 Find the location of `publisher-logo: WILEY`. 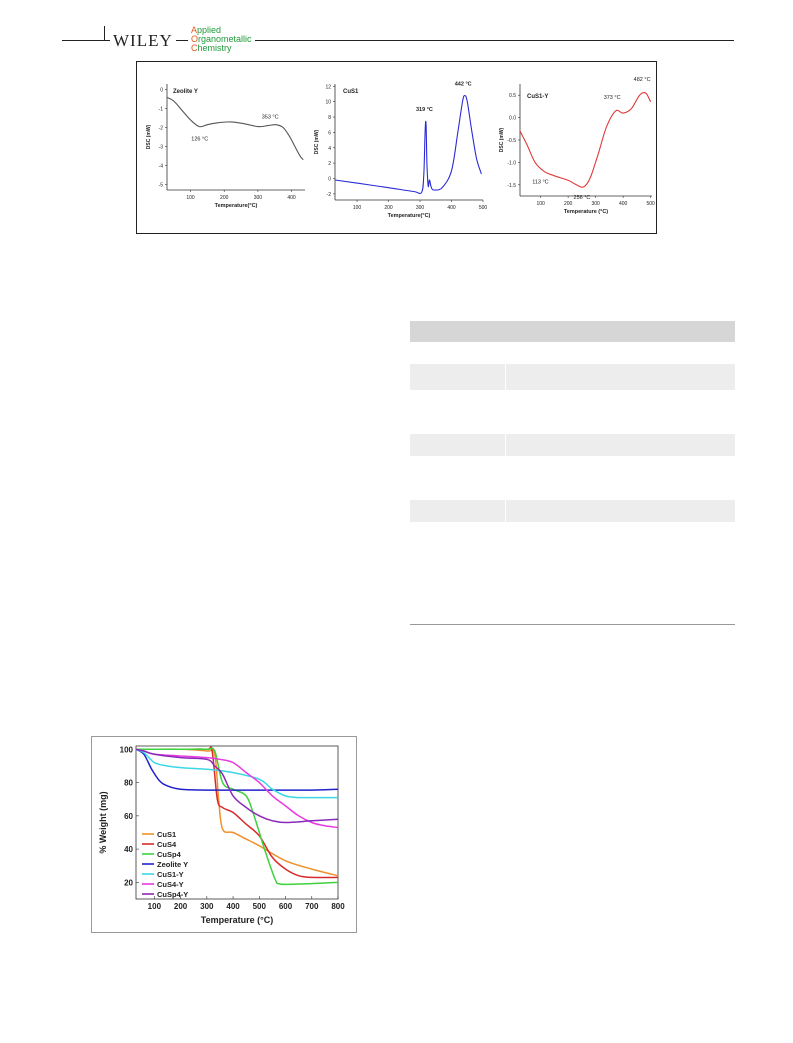

publisher-logo: WILEY is located at coordinates (143, 41).